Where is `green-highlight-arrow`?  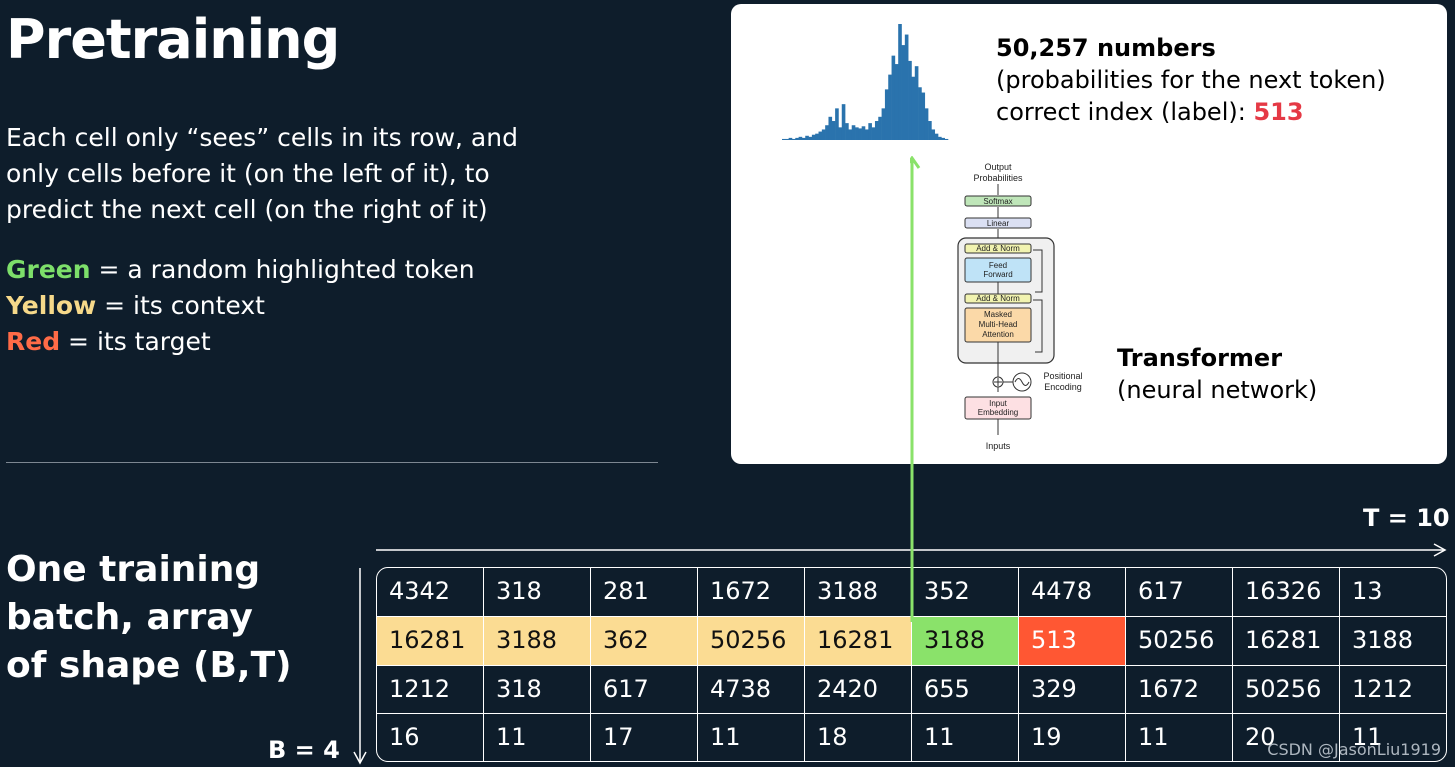 green-highlight-arrow is located at coordinates (915, 389).